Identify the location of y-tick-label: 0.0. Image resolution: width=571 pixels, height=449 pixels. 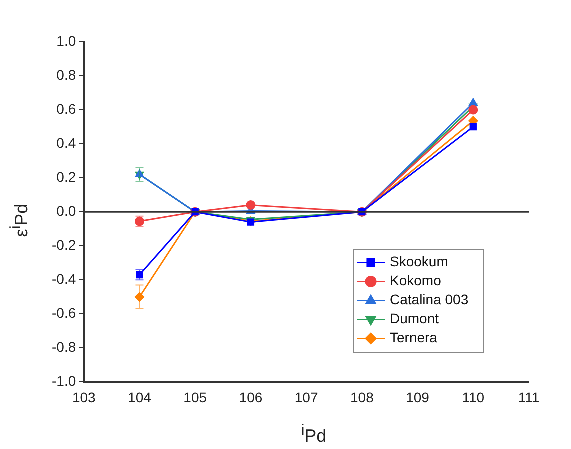
(66, 210).